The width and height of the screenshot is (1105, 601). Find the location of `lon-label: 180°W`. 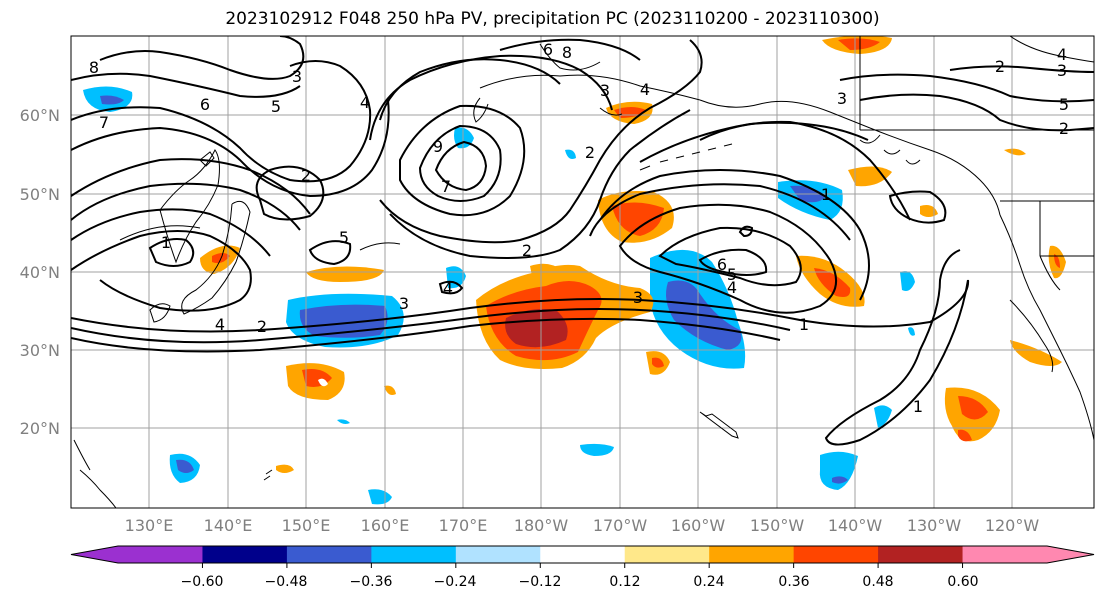

lon-label: 180°W is located at coordinates (541, 525).